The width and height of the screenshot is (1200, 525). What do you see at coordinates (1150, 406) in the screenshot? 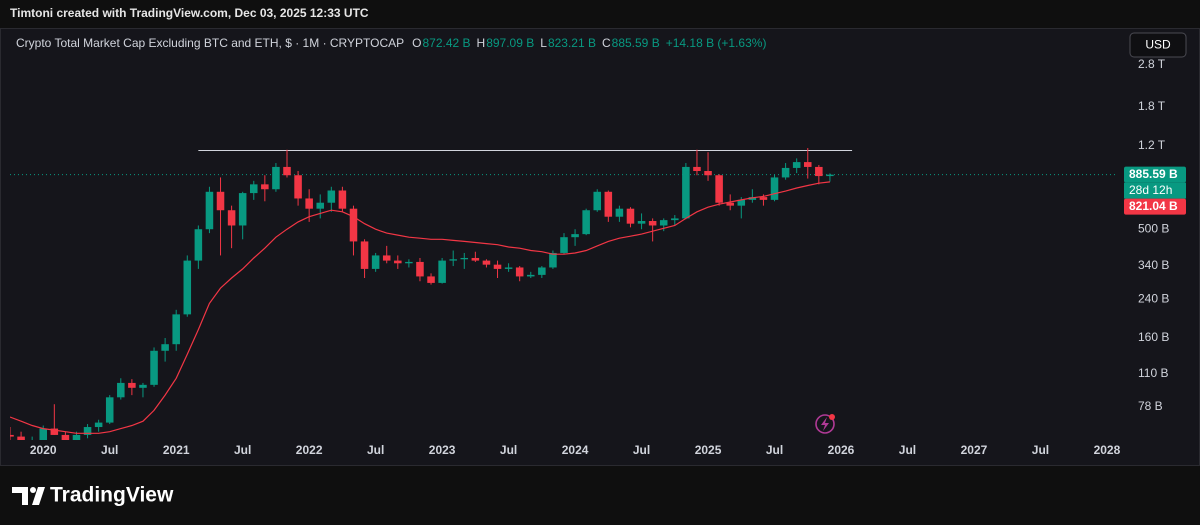
I see `y-tick-label: 78 B` at bounding box center [1150, 406].